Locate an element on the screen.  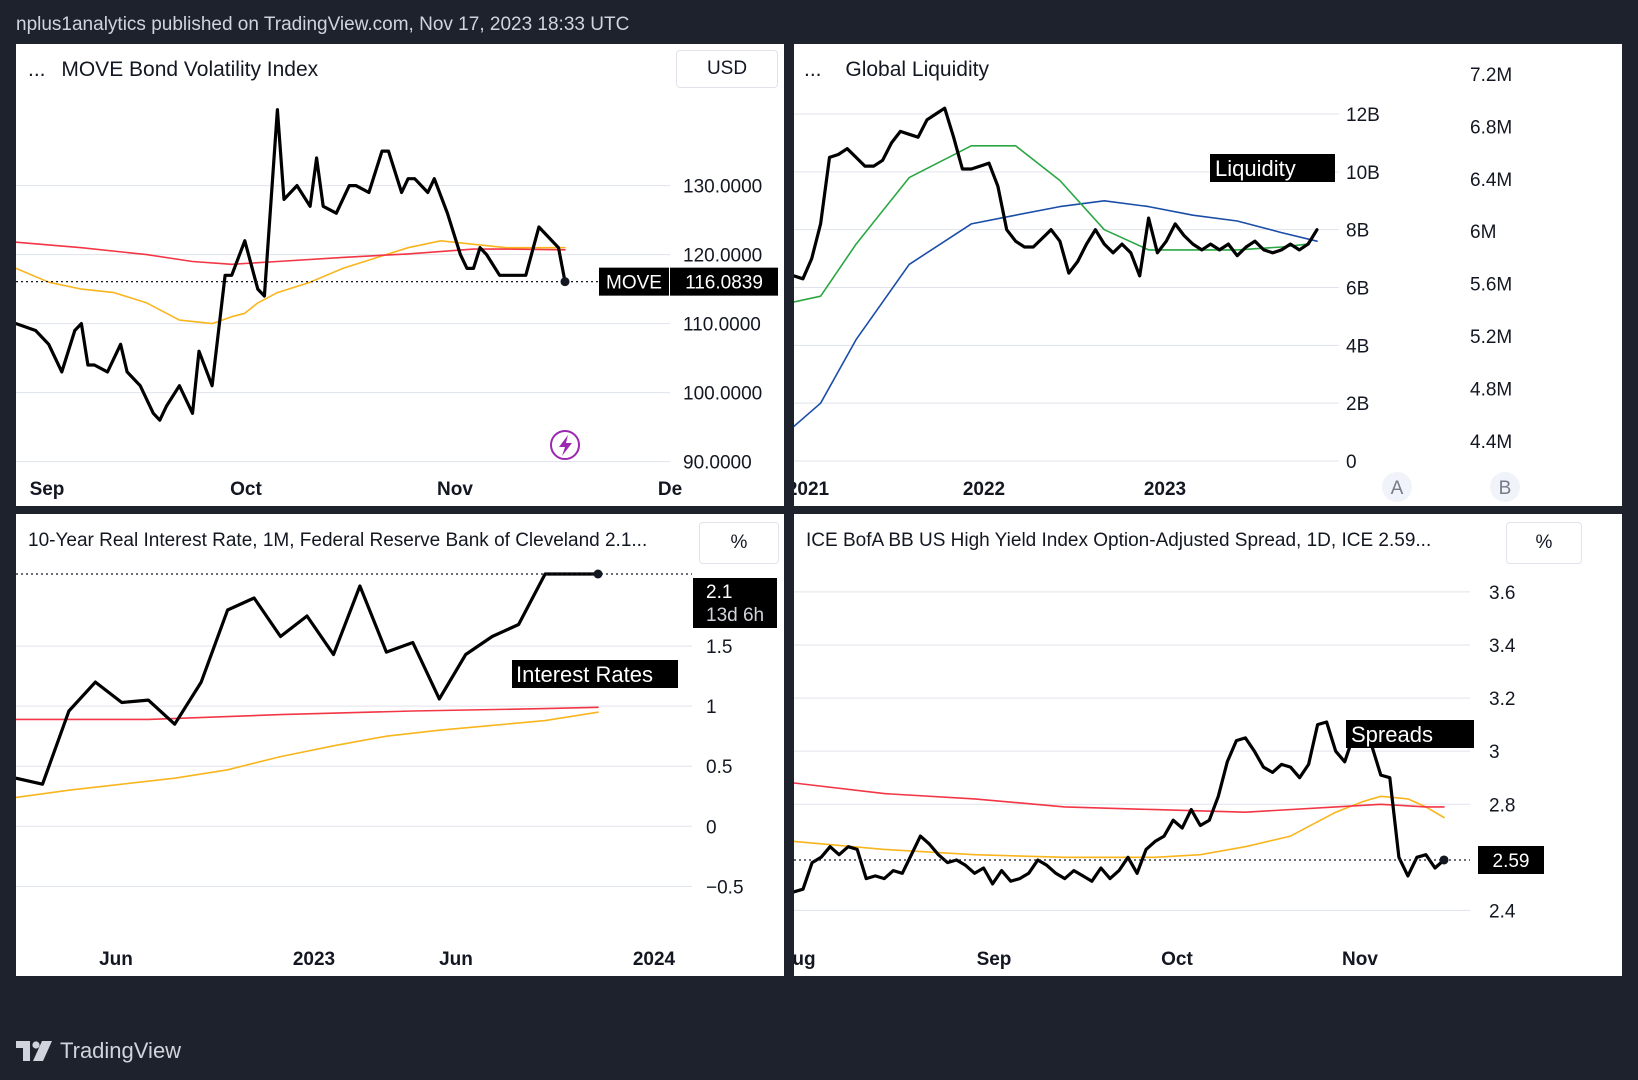
last-value-label: 2.1 is located at coordinates (719, 592).